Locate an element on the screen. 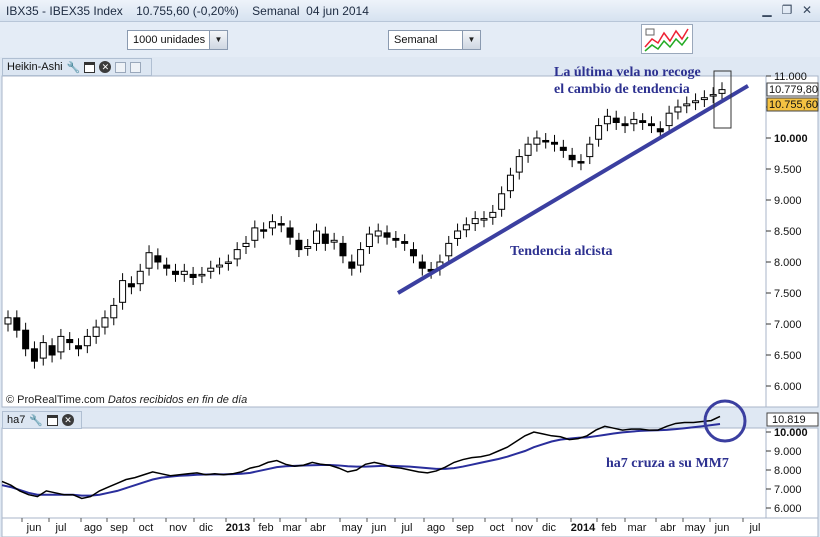 The image size is (820, 537). ha7-badge is located at coordinates (792, 419).